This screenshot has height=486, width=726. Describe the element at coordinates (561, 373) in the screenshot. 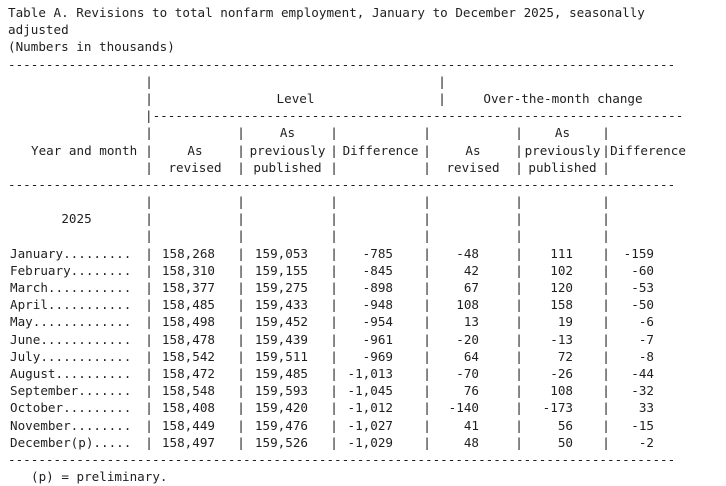

I see `cell-col5: -26` at that location.